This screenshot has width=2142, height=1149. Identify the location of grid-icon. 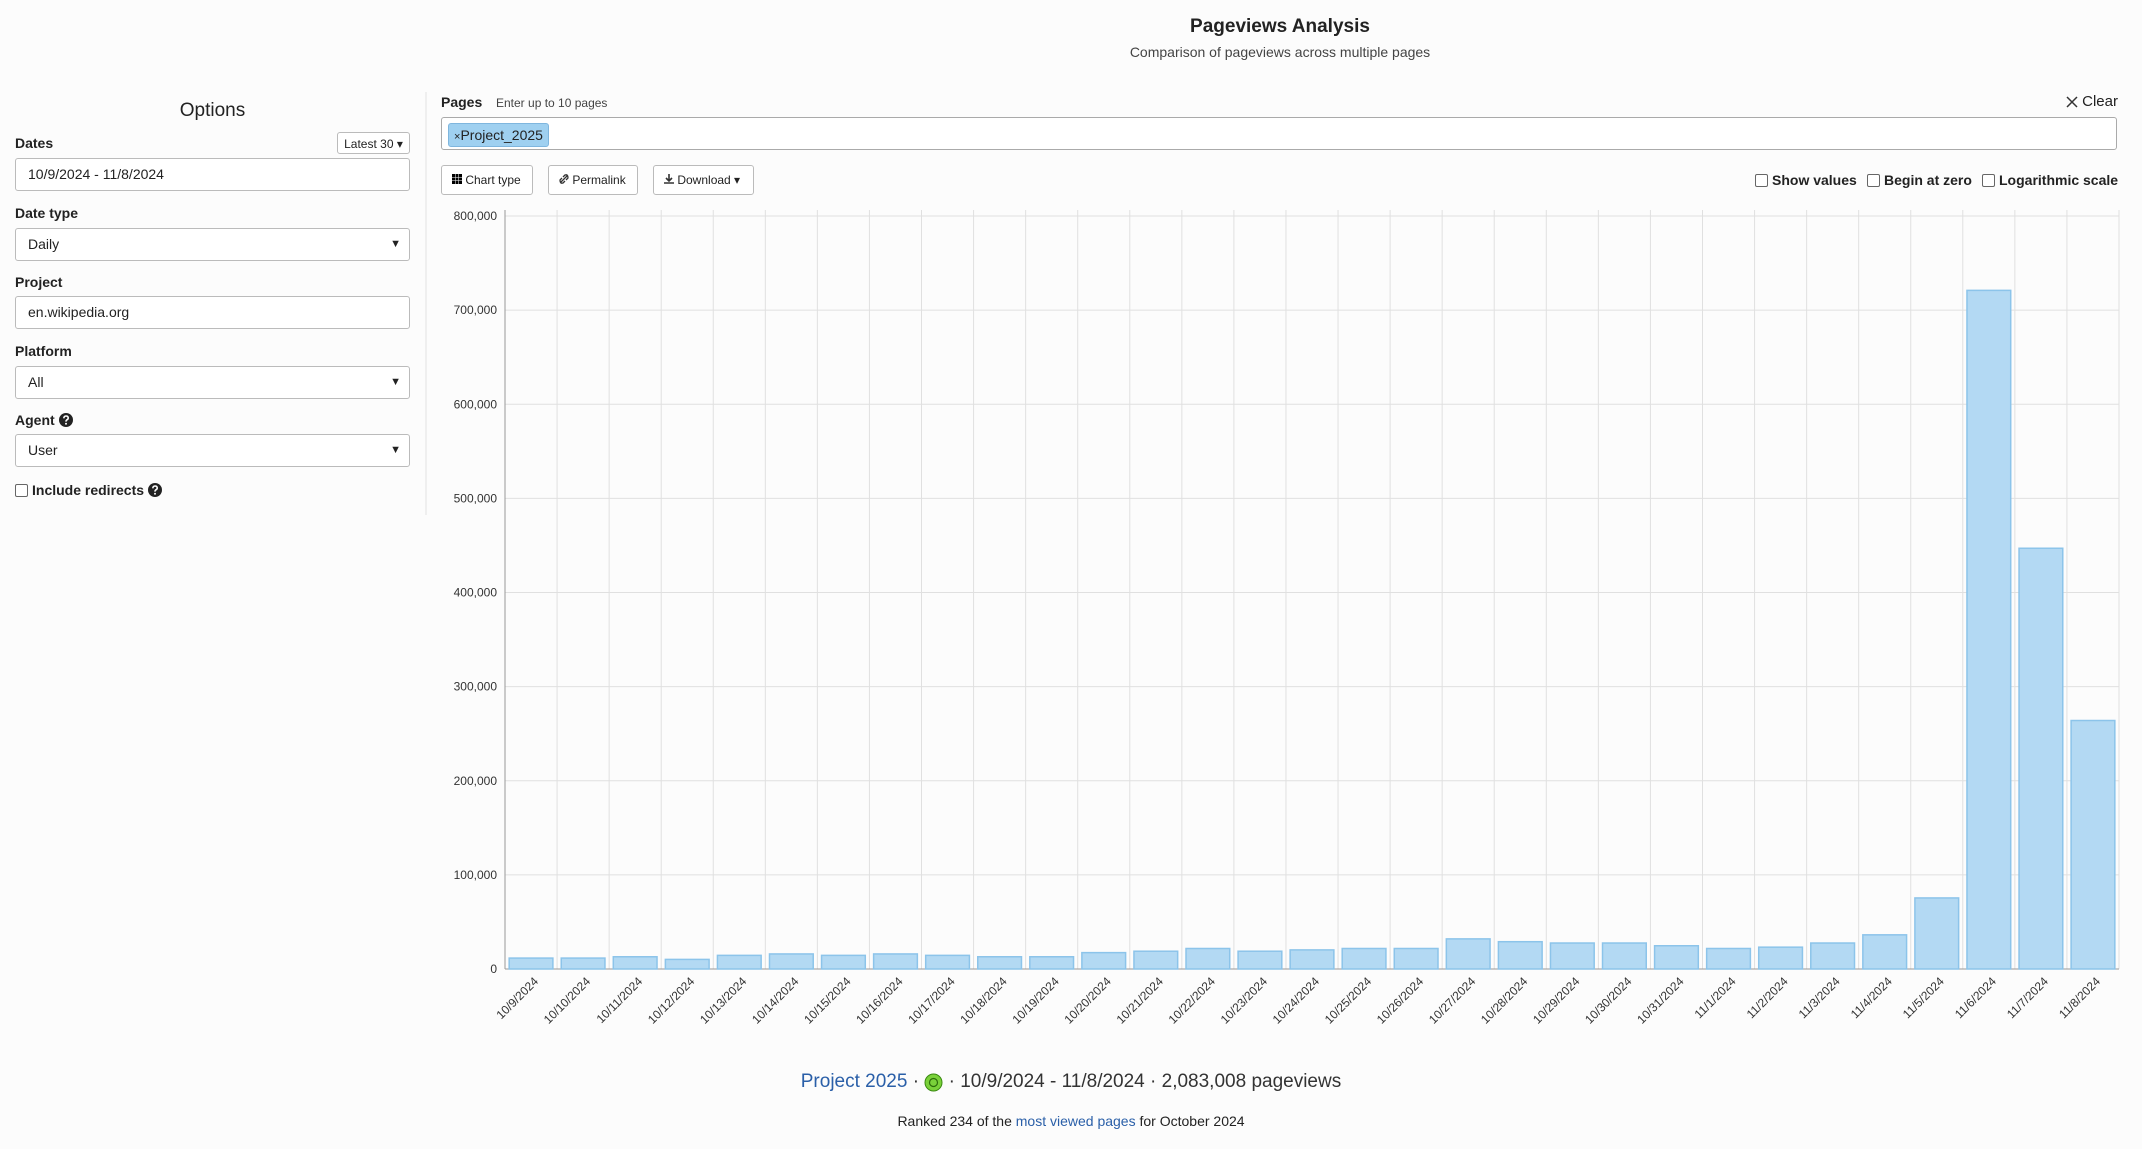
(457, 179).